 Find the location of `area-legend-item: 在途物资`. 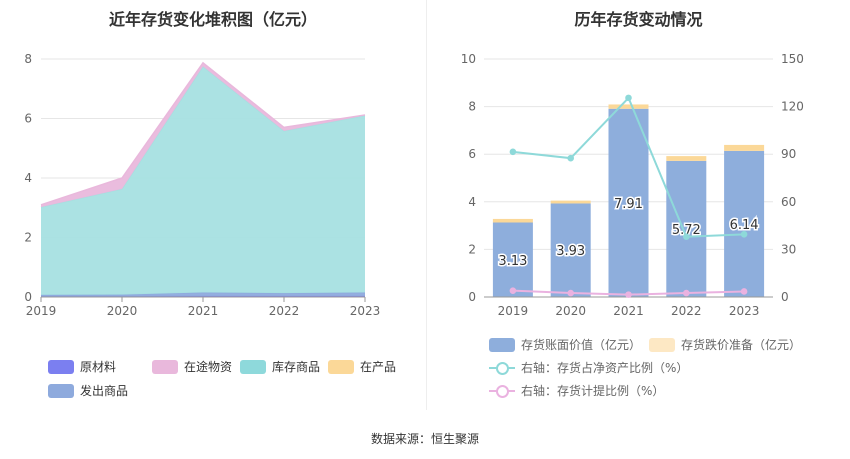

area-legend-item: 在途物资 is located at coordinates (192, 366).